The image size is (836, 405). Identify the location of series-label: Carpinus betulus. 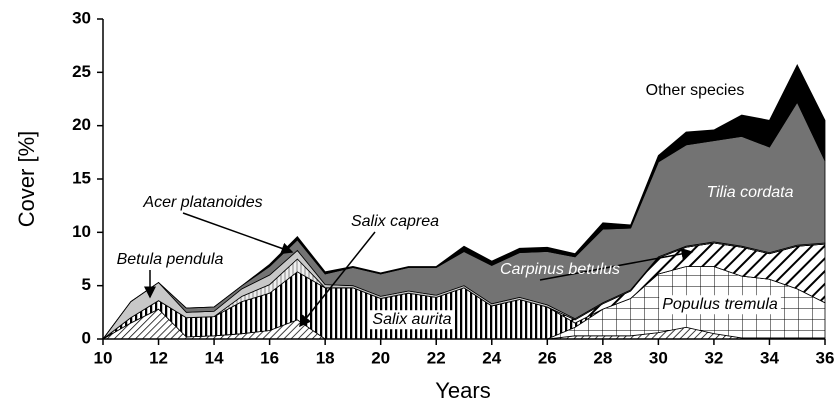
(560, 269).